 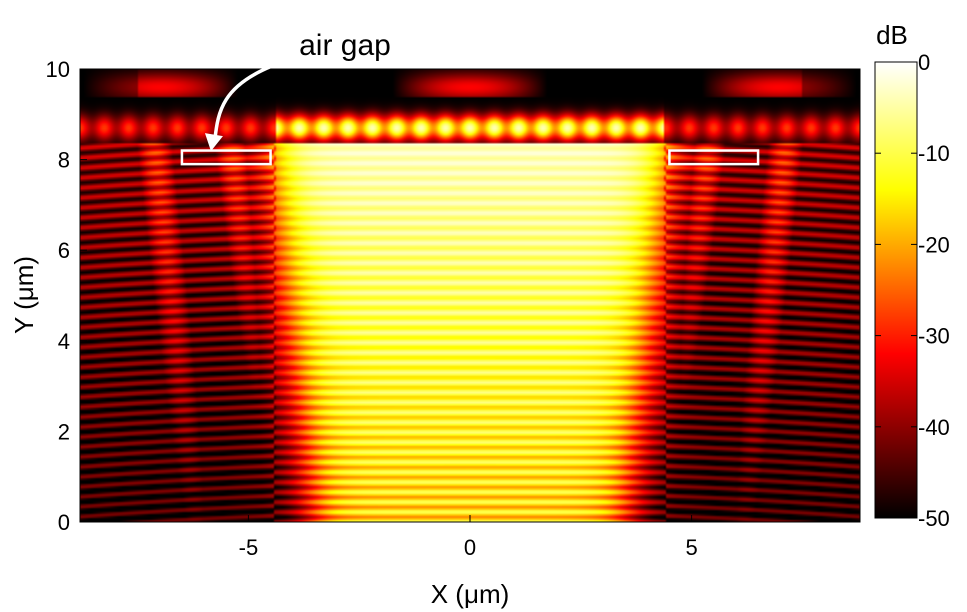 I want to click on x-axis-ticks: -5 0 5, so click(x=468, y=537).